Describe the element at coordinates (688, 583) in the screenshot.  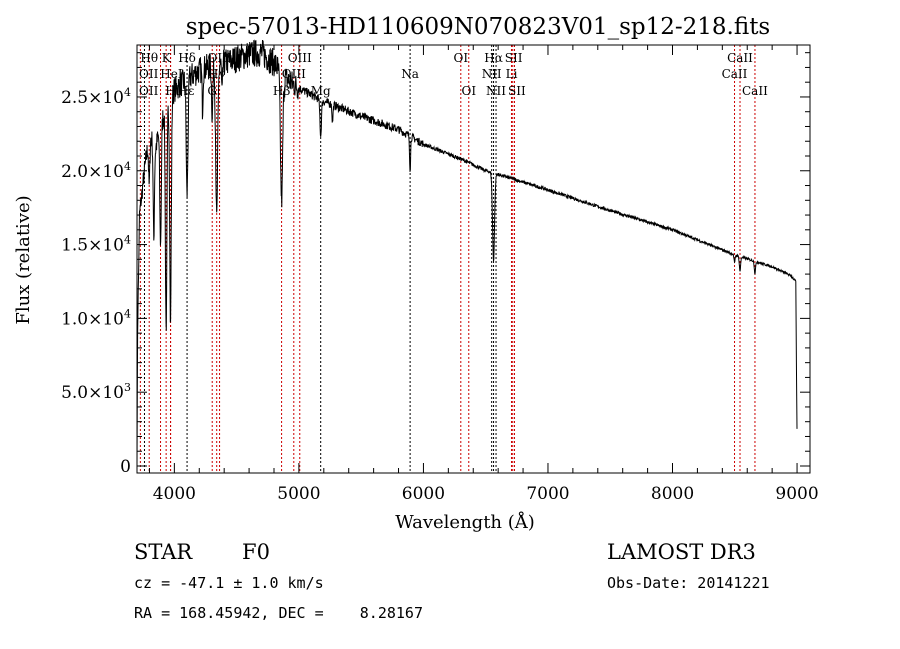
I see `obs-date: Obs-Date: 20141221` at that location.